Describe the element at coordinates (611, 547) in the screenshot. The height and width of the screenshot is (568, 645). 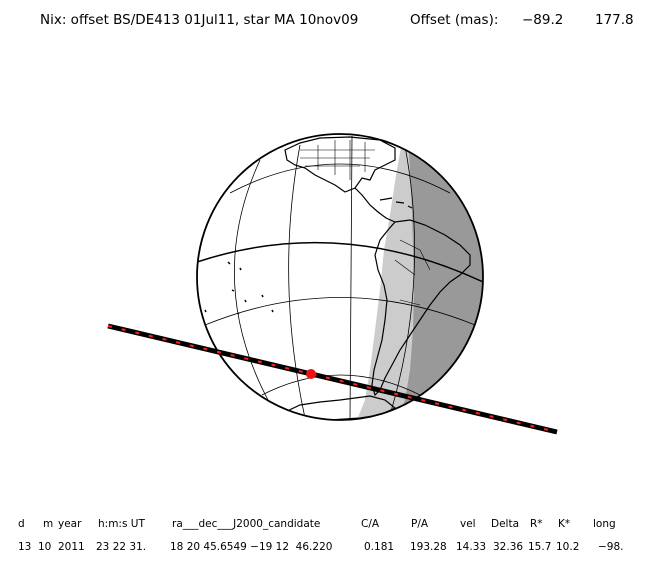
I see `value-long: −98.` at that location.